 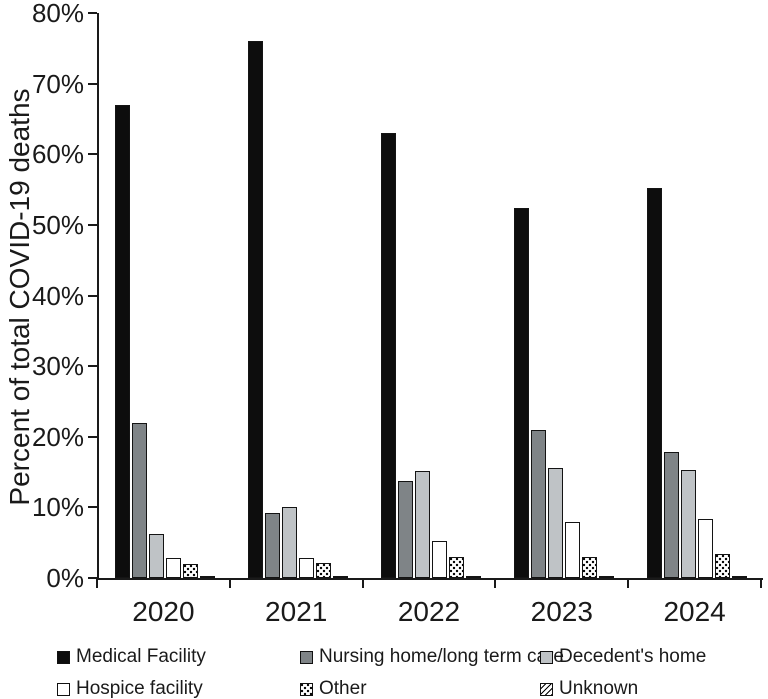 What do you see at coordinates (561, 611) in the screenshot?
I see `x-axis-category-label: 2023` at bounding box center [561, 611].